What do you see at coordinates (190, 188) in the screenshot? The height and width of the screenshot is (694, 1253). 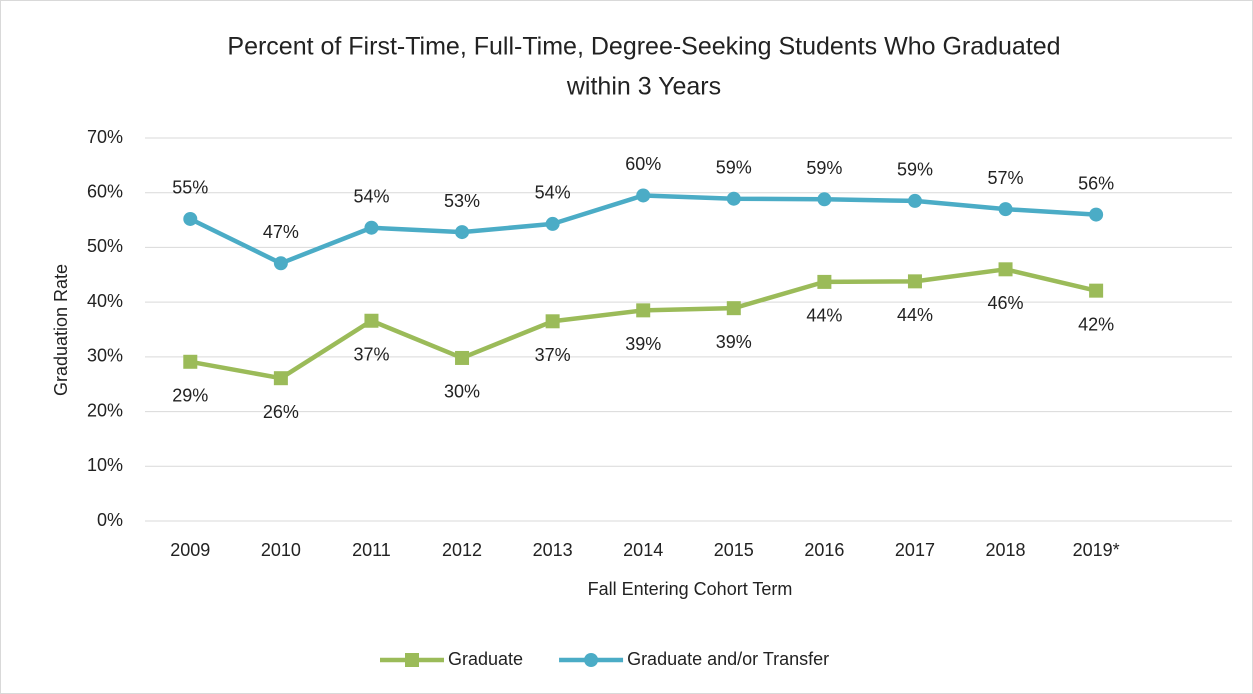 I see `data-label: 55%` at bounding box center [190, 188].